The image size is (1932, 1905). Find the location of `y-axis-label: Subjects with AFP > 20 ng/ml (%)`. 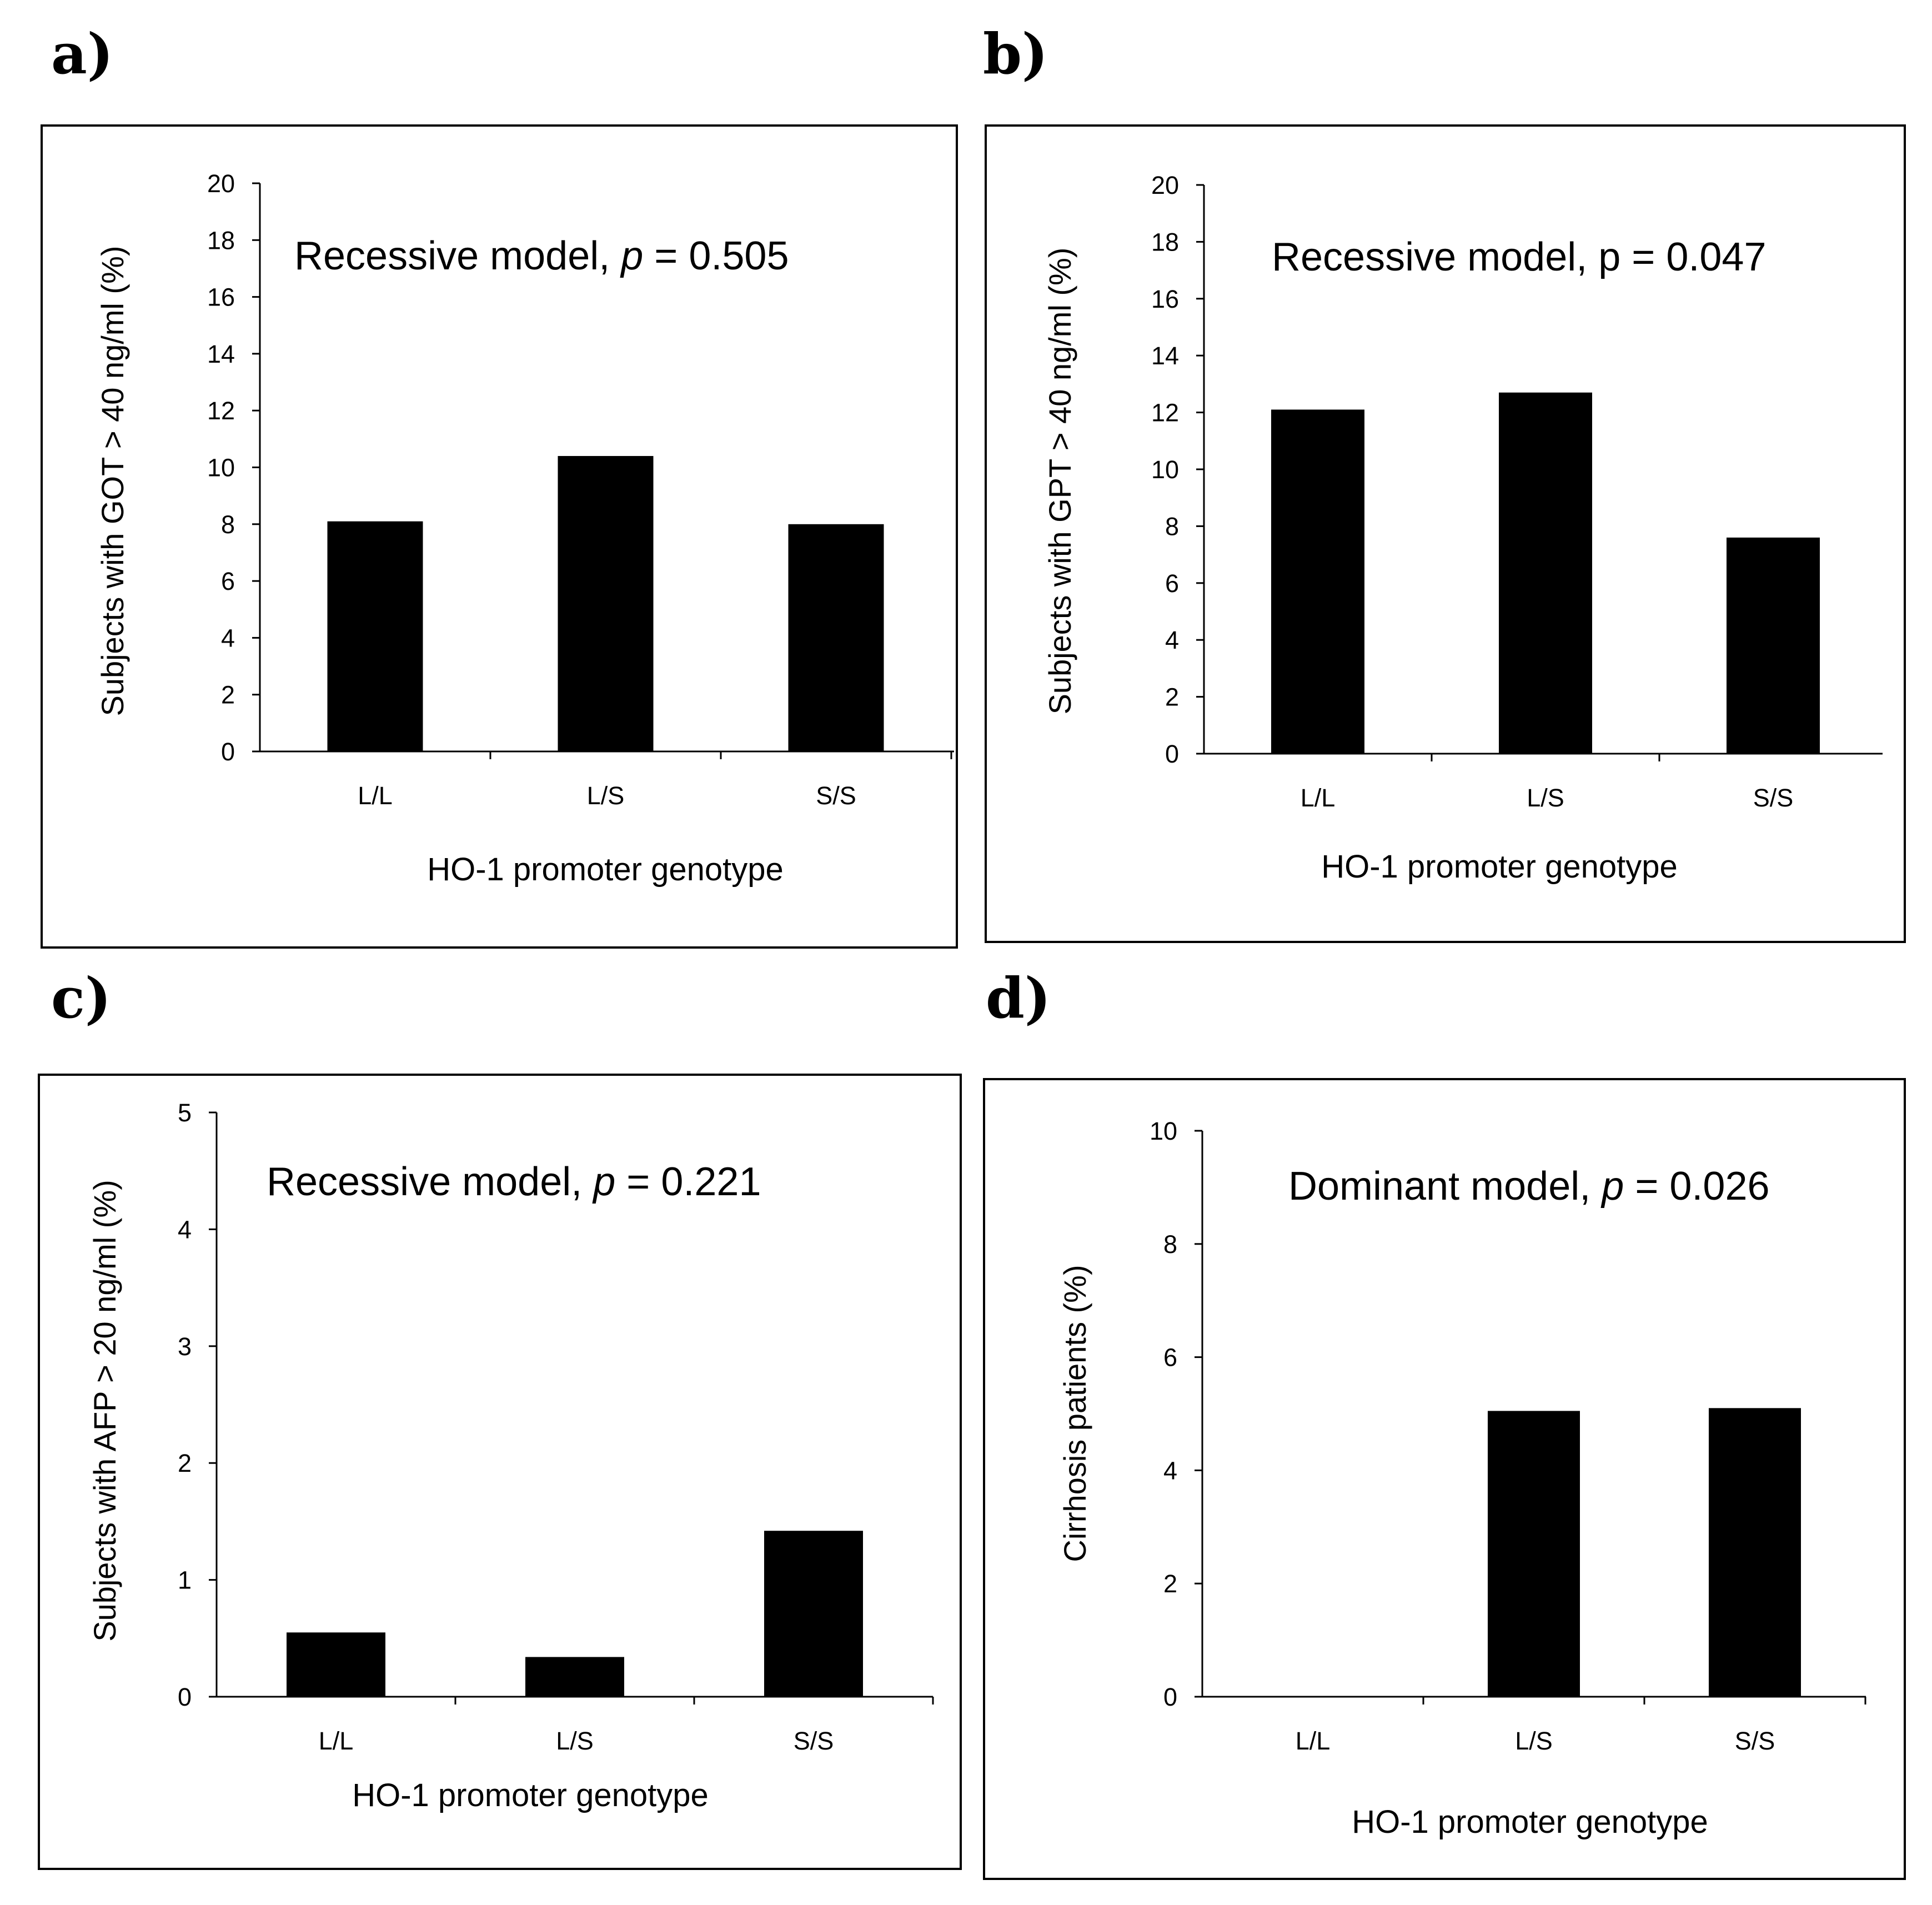

y-axis-label: Subjects with AFP > 20 ng/ml (%) is located at coordinates (104, 1411).